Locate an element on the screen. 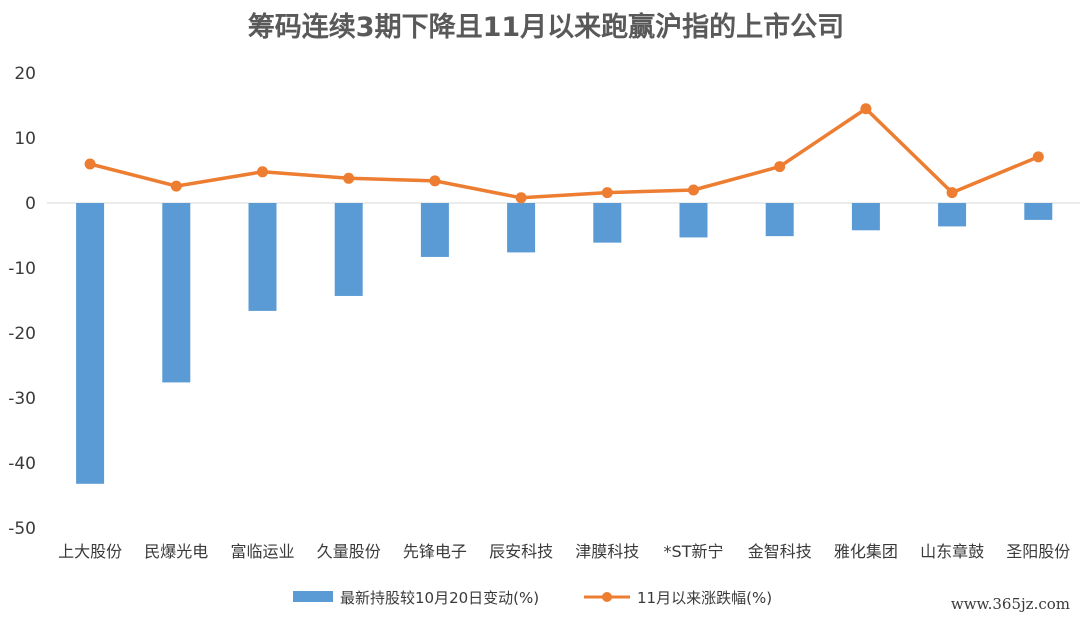  x-tick-label: 辰安科技 is located at coordinates (521, 551).